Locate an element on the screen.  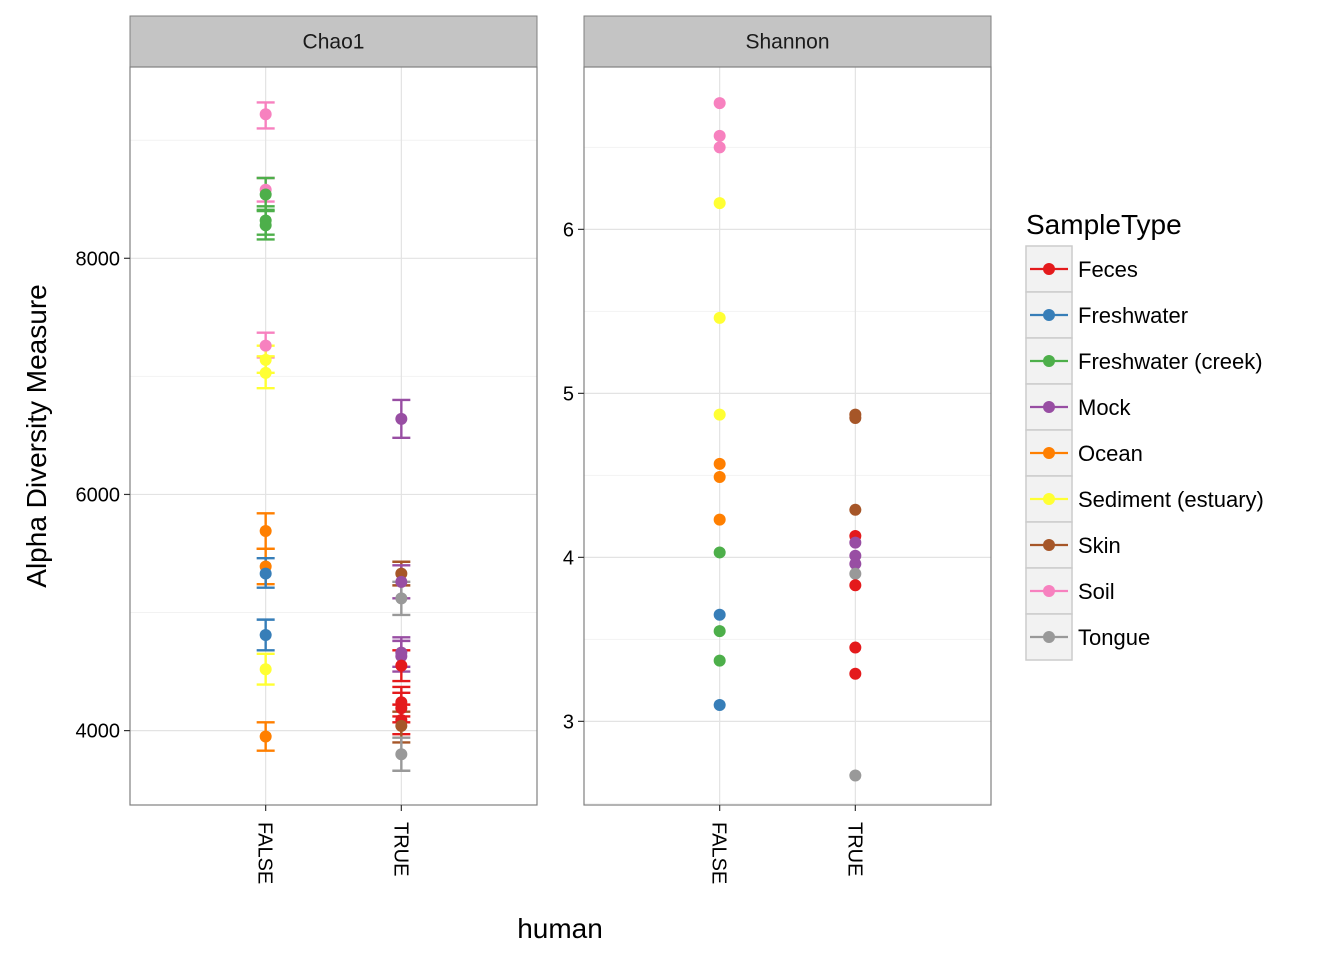
x-axis-title: human is located at coordinates (560, 928).